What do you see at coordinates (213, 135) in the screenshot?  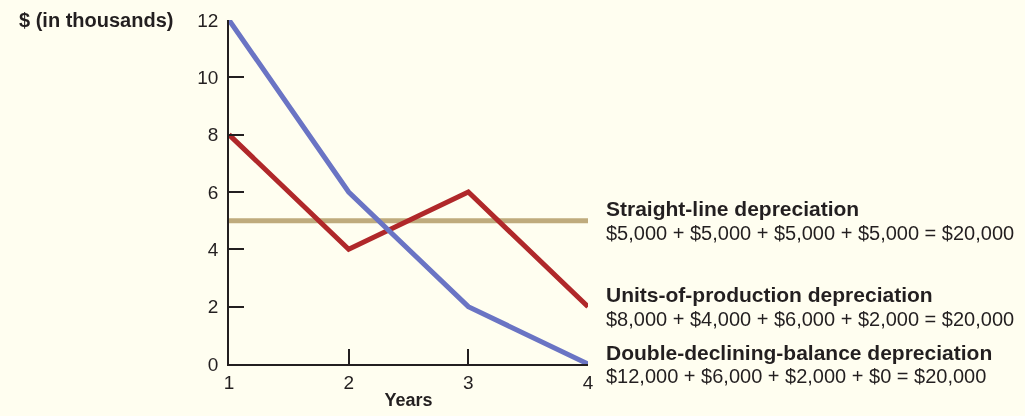 I see `y-tick-label: 8` at bounding box center [213, 135].